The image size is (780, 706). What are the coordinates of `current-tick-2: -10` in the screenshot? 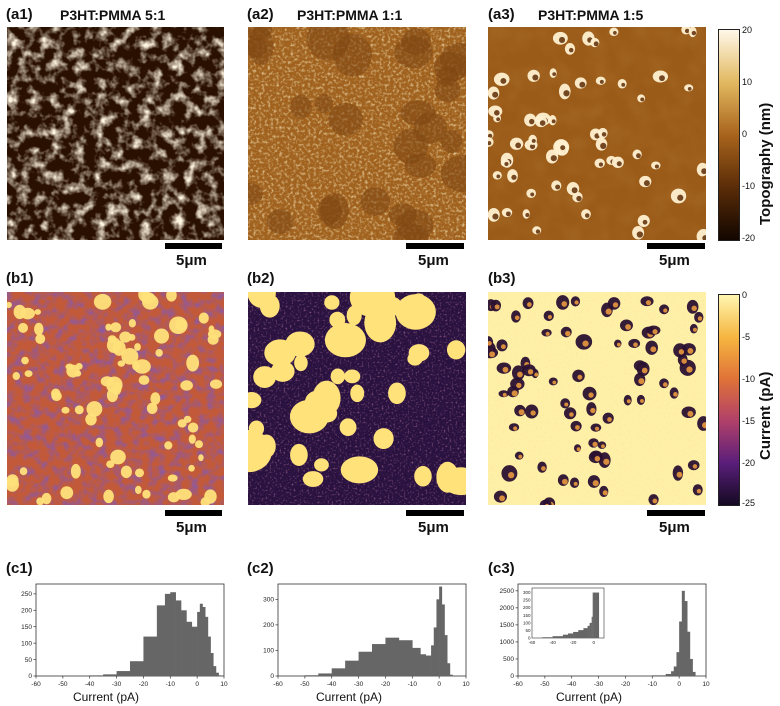 It's located at (749, 379).